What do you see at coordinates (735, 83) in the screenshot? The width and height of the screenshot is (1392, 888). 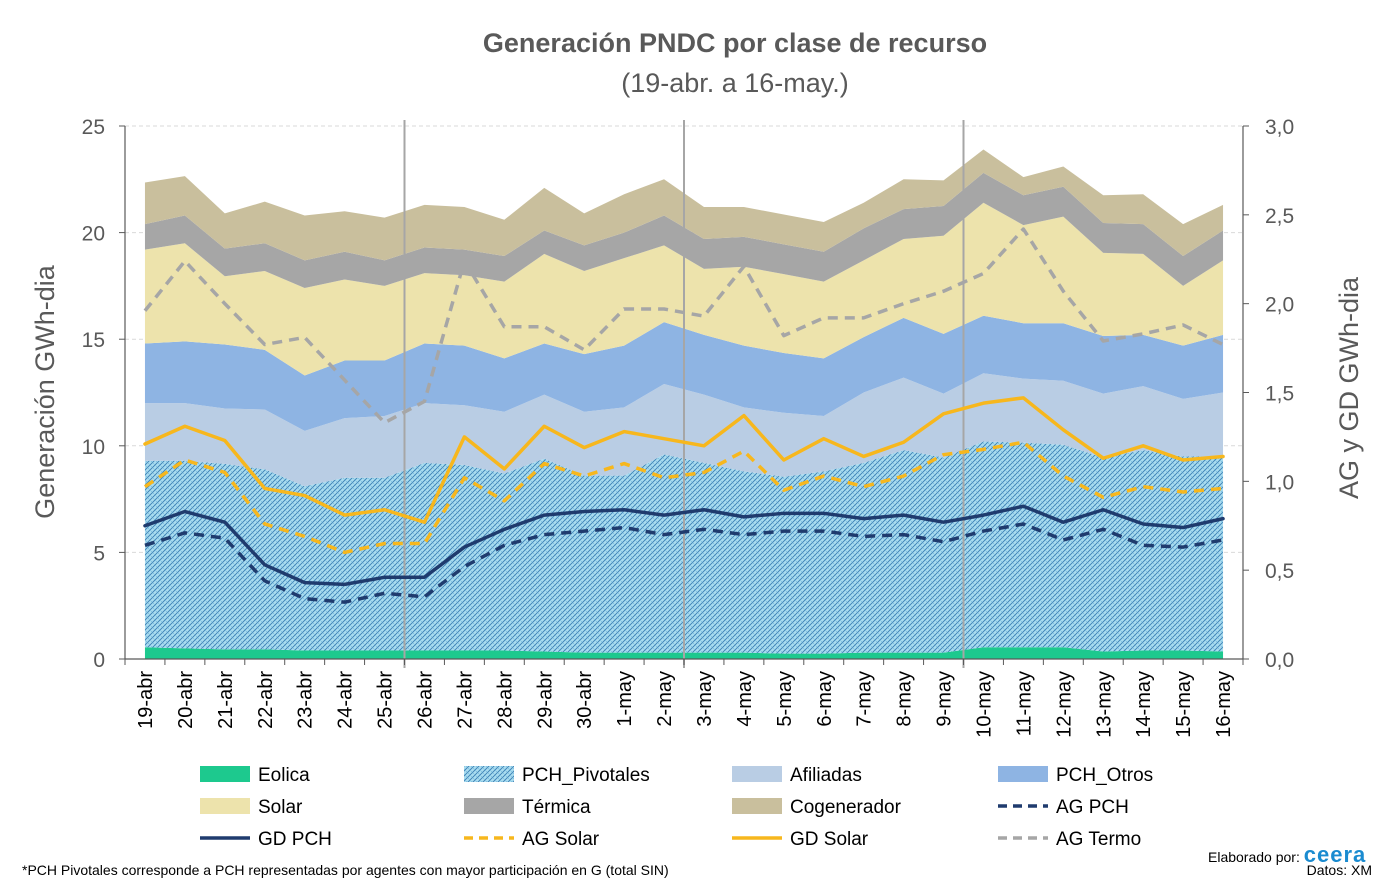 I see `chart-subtitle: (19-abr. a 16-may.)` at bounding box center [735, 83].